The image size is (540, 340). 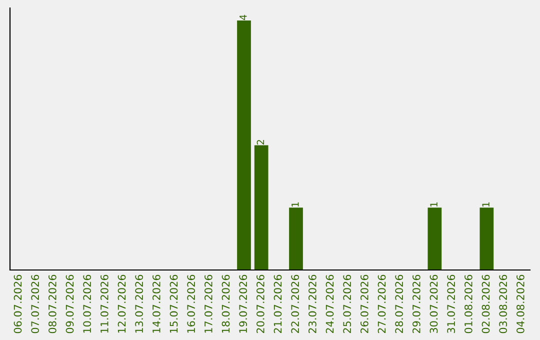 I want to click on x-tick-label: 08.07.2026, so click(x=52, y=304).